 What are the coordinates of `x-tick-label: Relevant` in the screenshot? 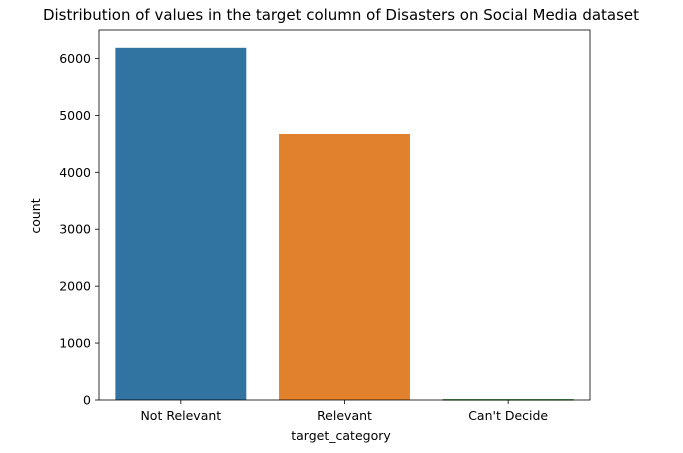 It's located at (344, 415).